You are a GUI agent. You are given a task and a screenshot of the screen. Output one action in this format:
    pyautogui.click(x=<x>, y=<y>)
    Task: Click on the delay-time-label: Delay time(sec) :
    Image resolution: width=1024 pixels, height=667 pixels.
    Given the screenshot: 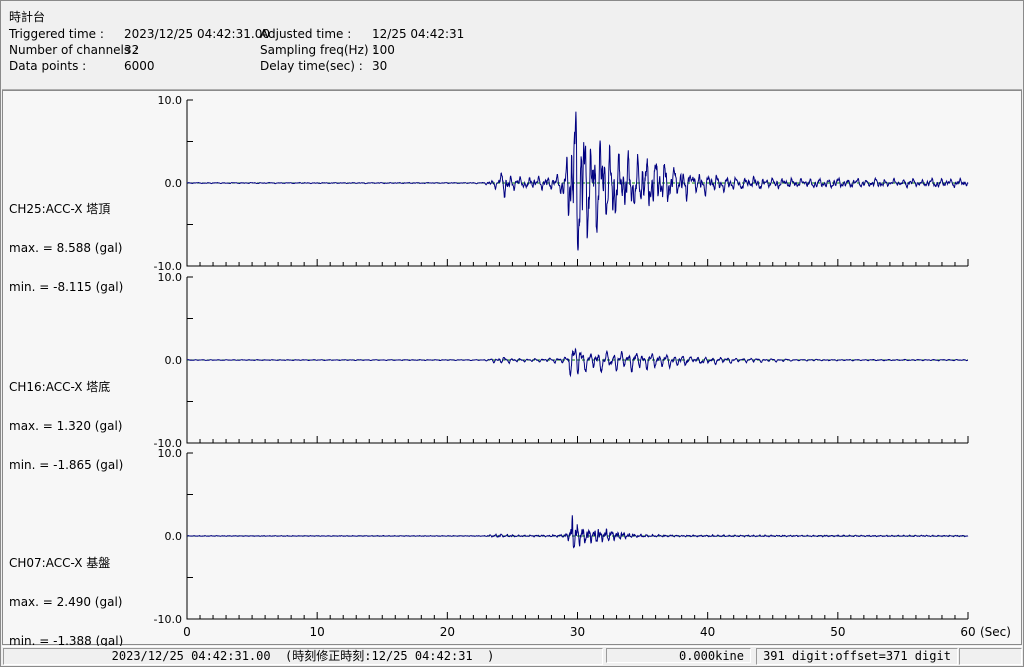 What is the action you would take?
    pyautogui.click(x=311, y=66)
    